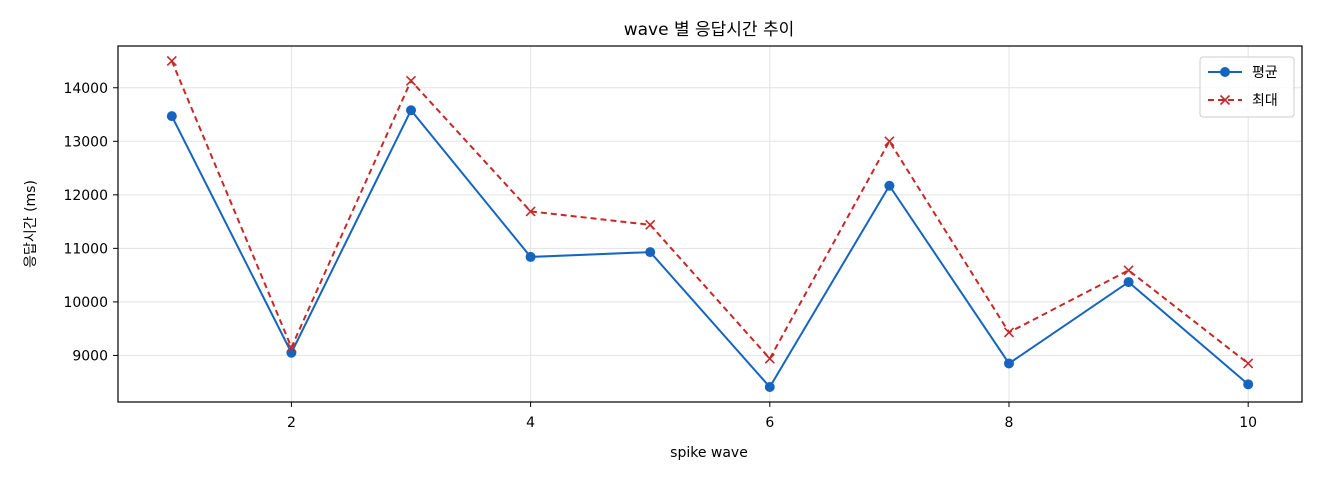 This screenshot has height=480, width=1320. I want to click on legend-item: 평균, so click(1243, 73).